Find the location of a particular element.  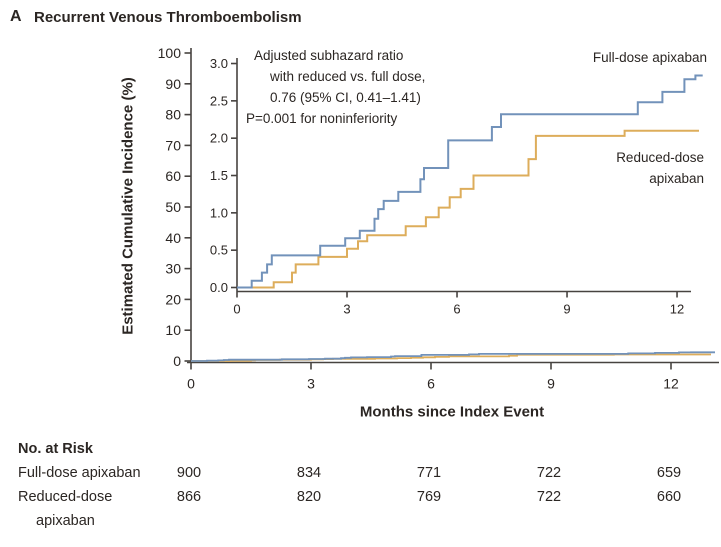

main-y-tick-label: 80 is located at coordinates (173, 115).